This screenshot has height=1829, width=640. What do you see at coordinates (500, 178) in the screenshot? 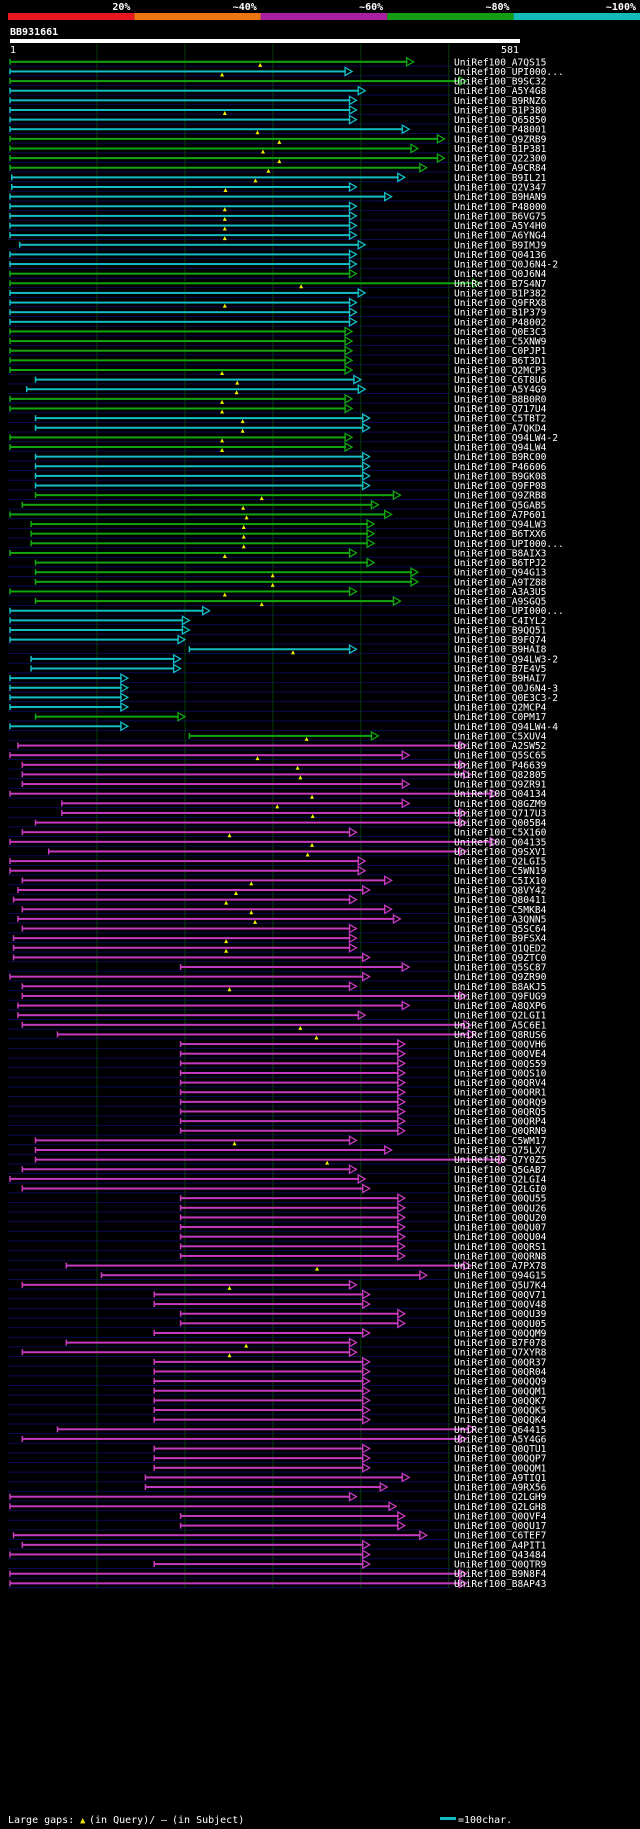
I see `hit-label: UniRef100_B9IL21` at bounding box center [500, 178].